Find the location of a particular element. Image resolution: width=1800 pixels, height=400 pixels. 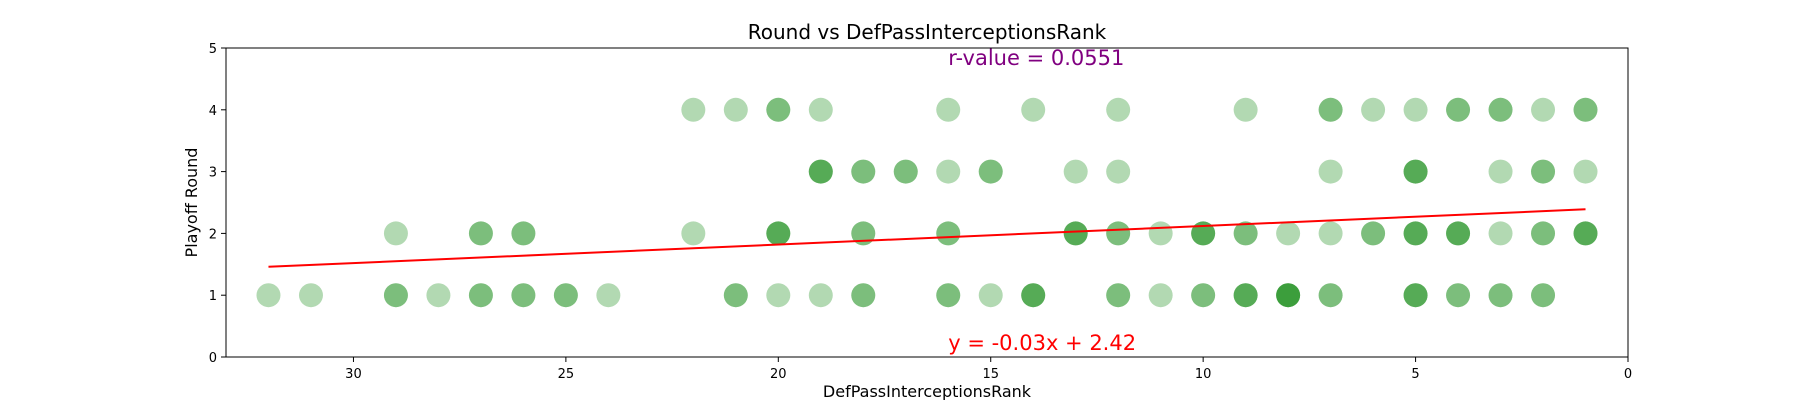

chart-title: Round vs DefPassInterceptionsRank is located at coordinates (927, 32).